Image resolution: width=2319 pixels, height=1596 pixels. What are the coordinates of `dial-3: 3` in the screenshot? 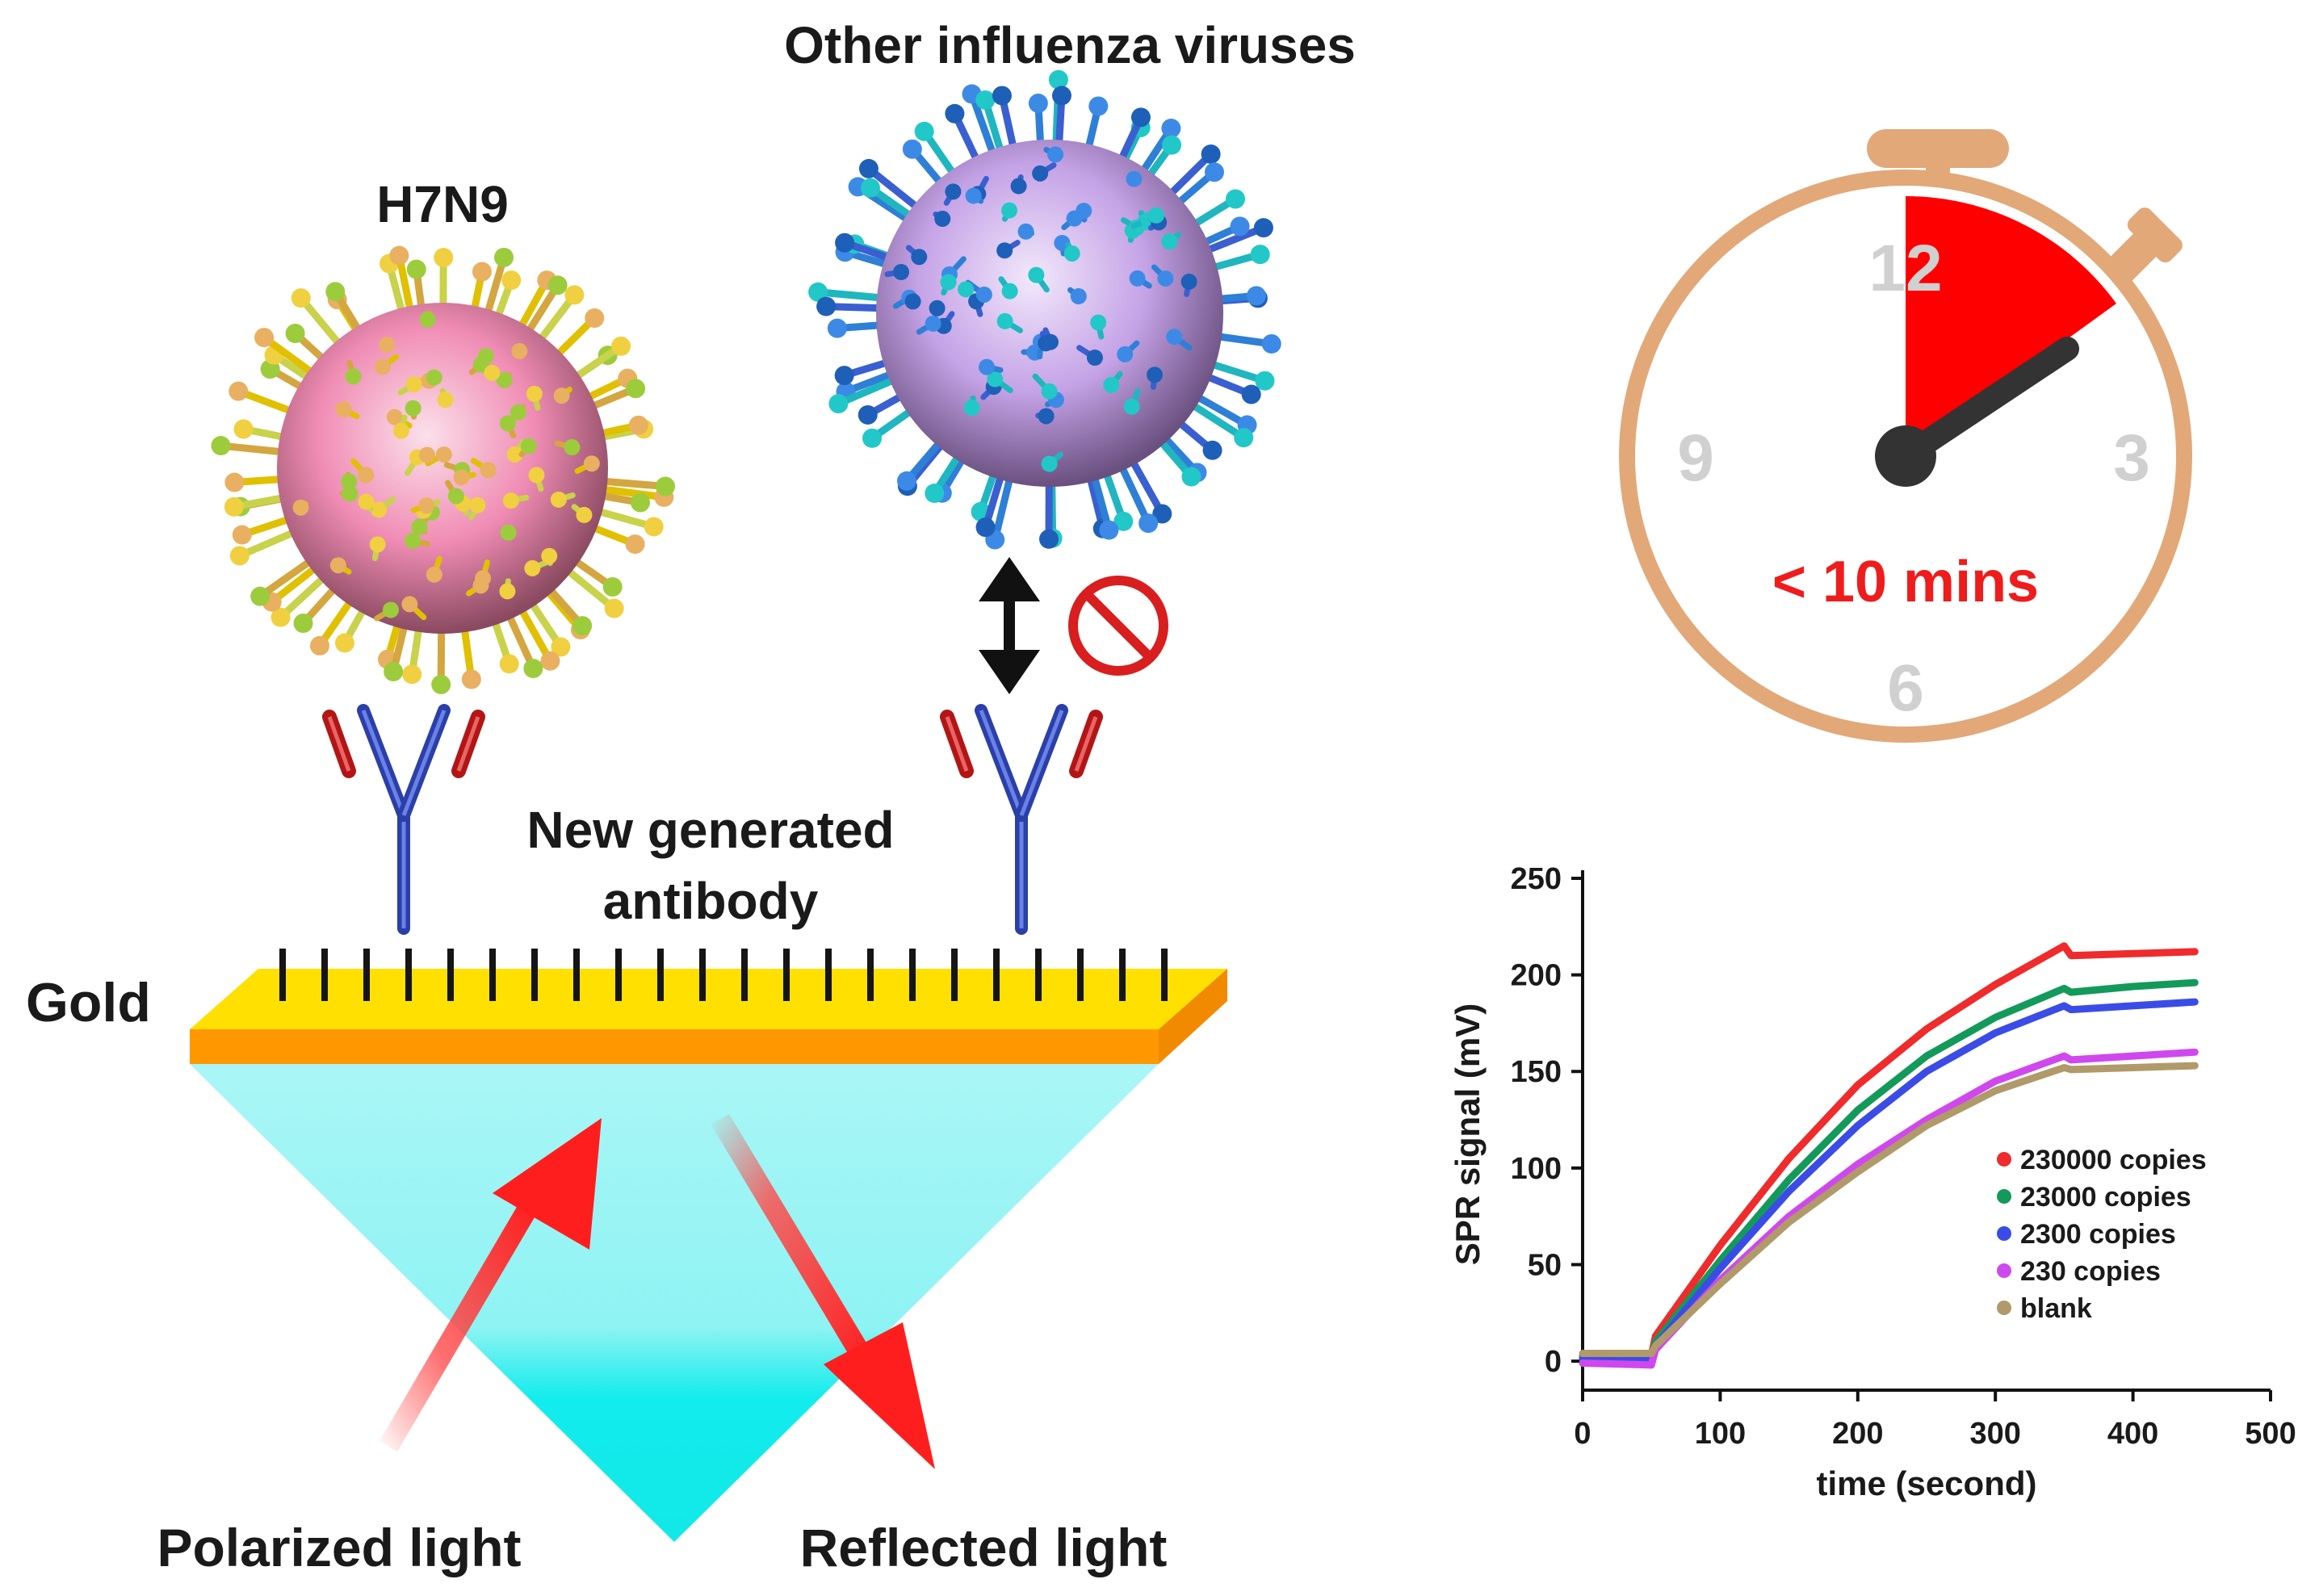 It's located at (2131, 458).